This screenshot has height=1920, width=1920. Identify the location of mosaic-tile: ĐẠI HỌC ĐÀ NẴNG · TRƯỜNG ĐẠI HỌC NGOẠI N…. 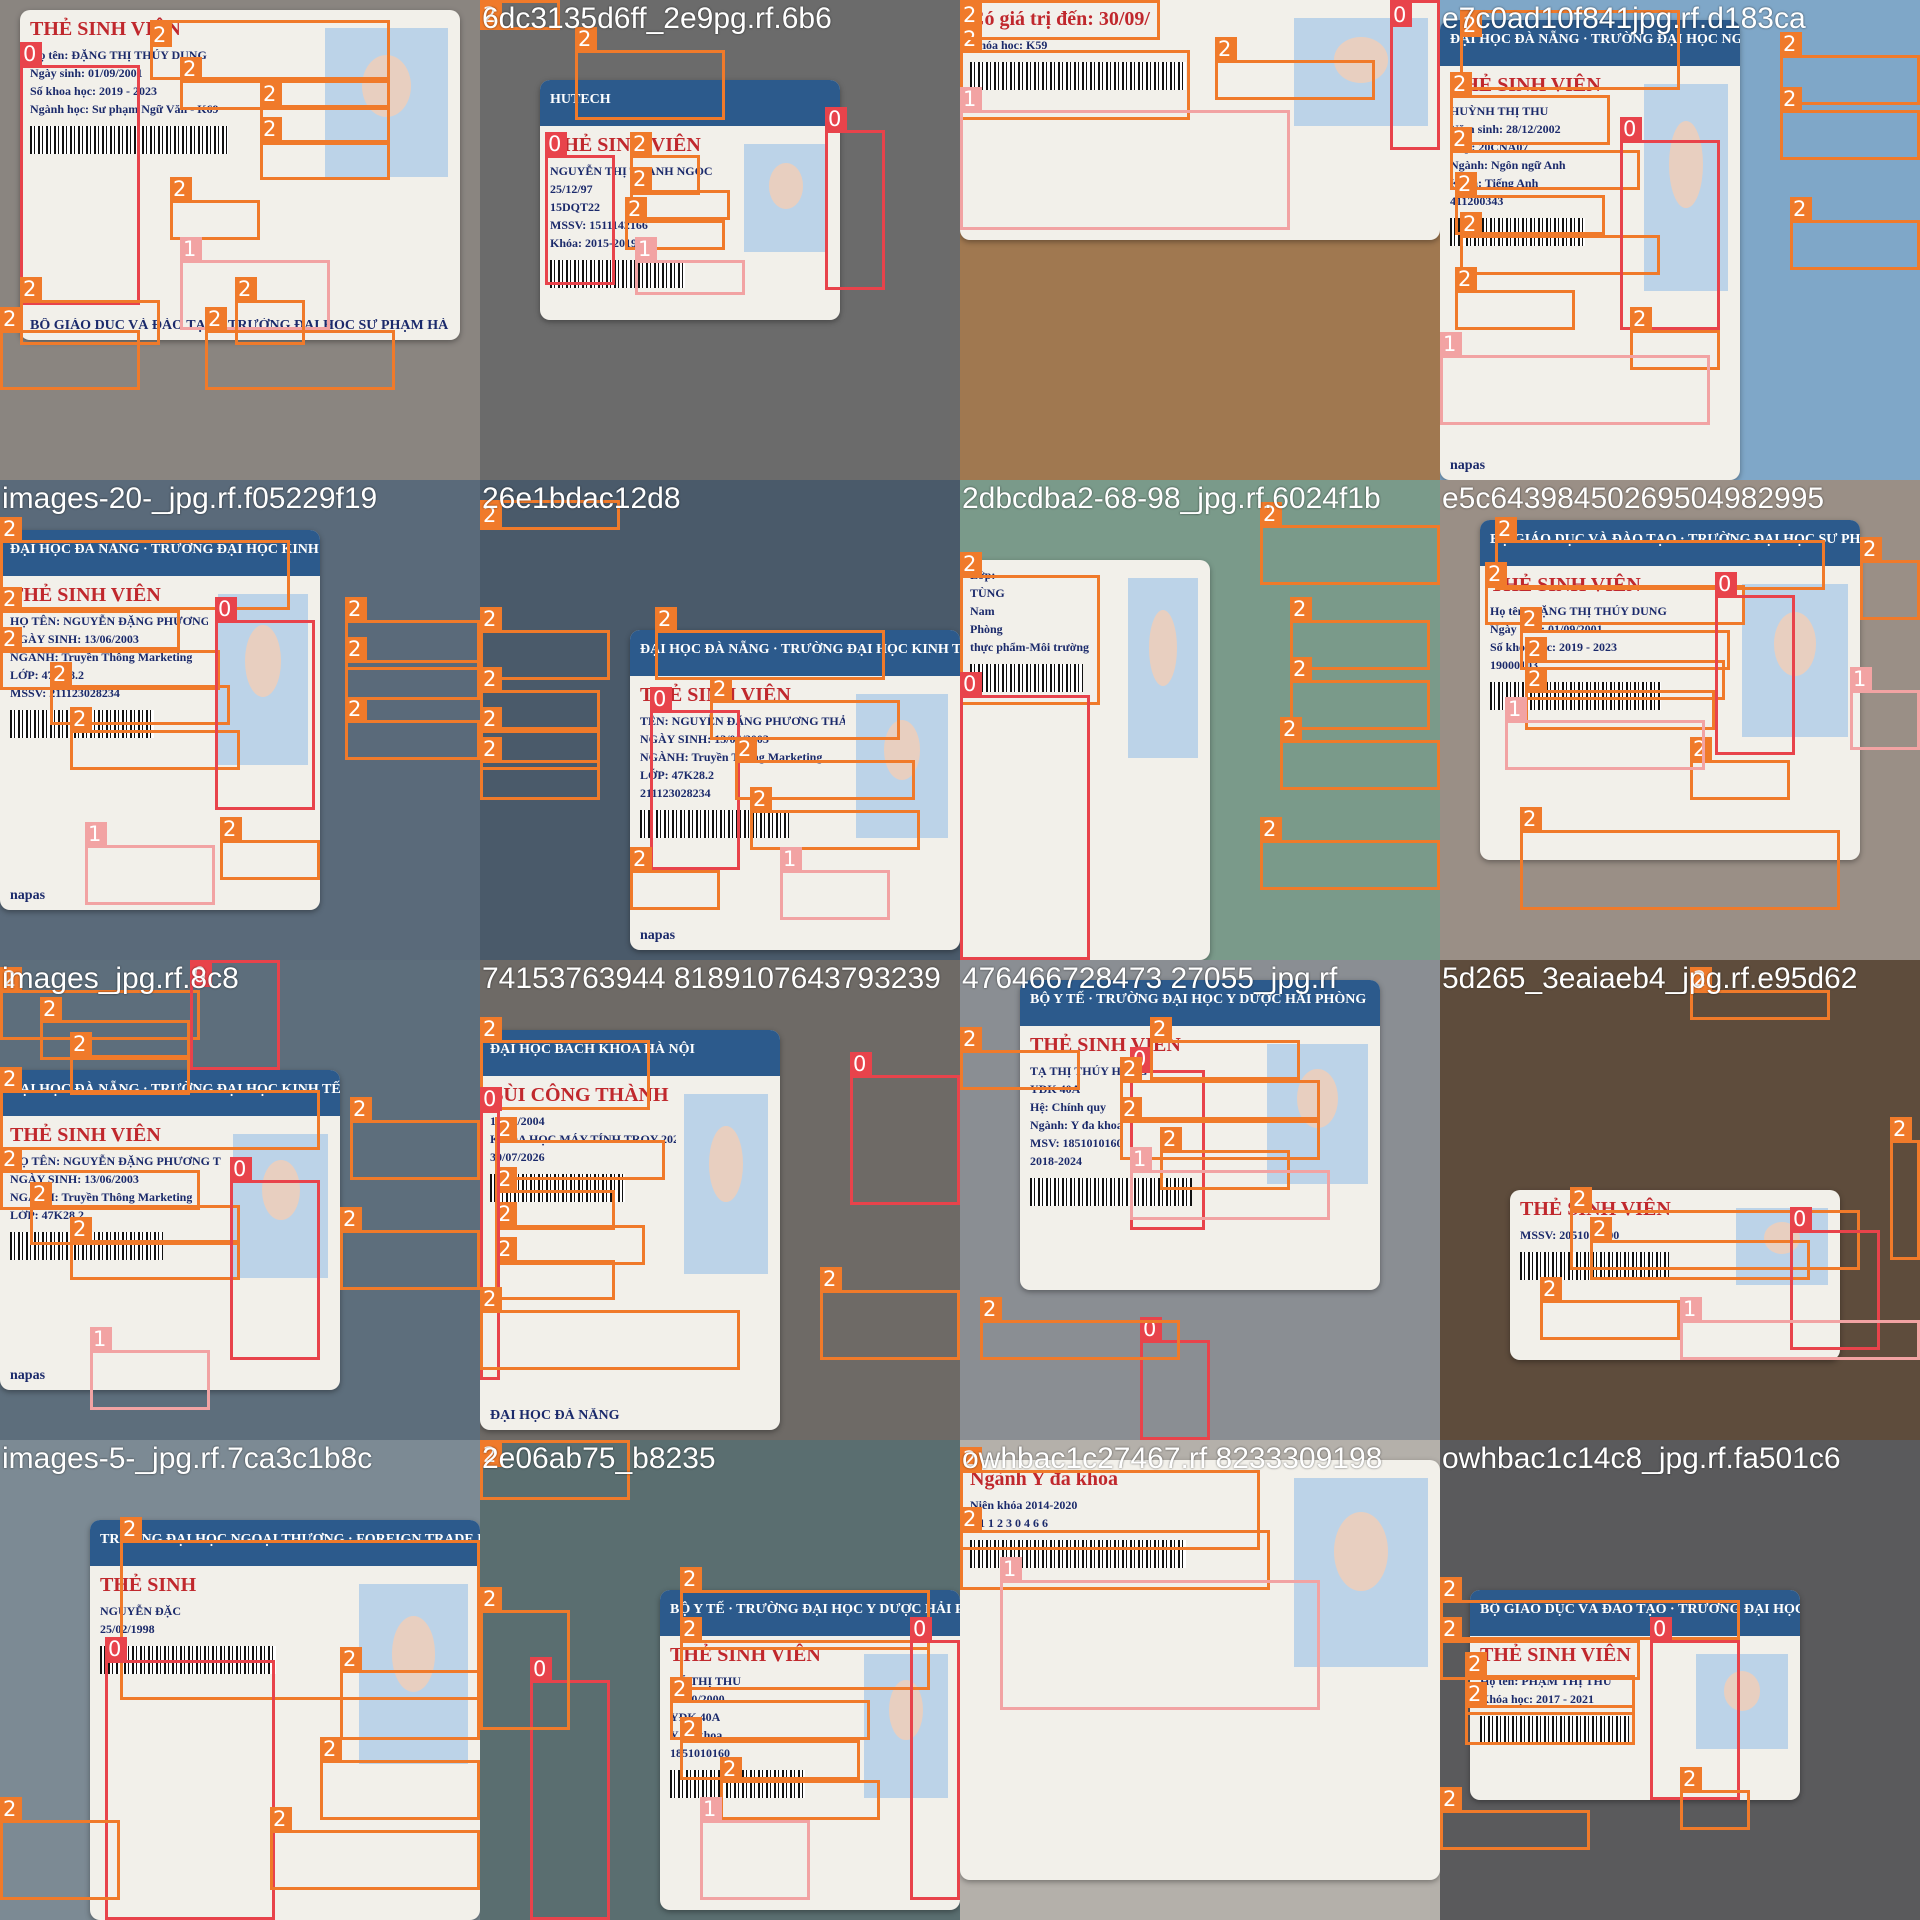
(1680, 240).